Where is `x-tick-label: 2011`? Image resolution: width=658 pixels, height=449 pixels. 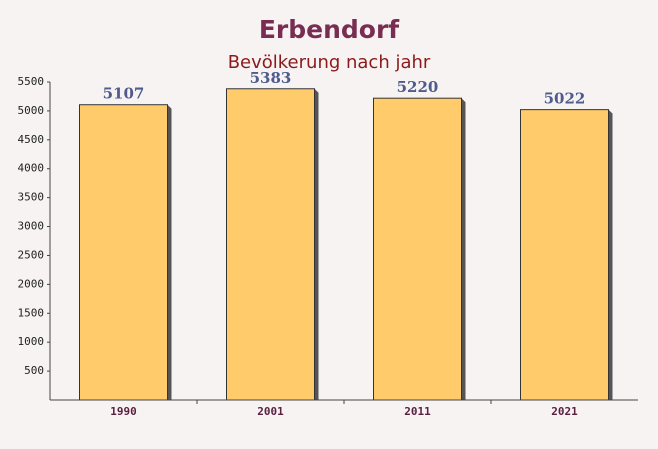
x-tick-label: 2011 is located at coordinates (417, 411).